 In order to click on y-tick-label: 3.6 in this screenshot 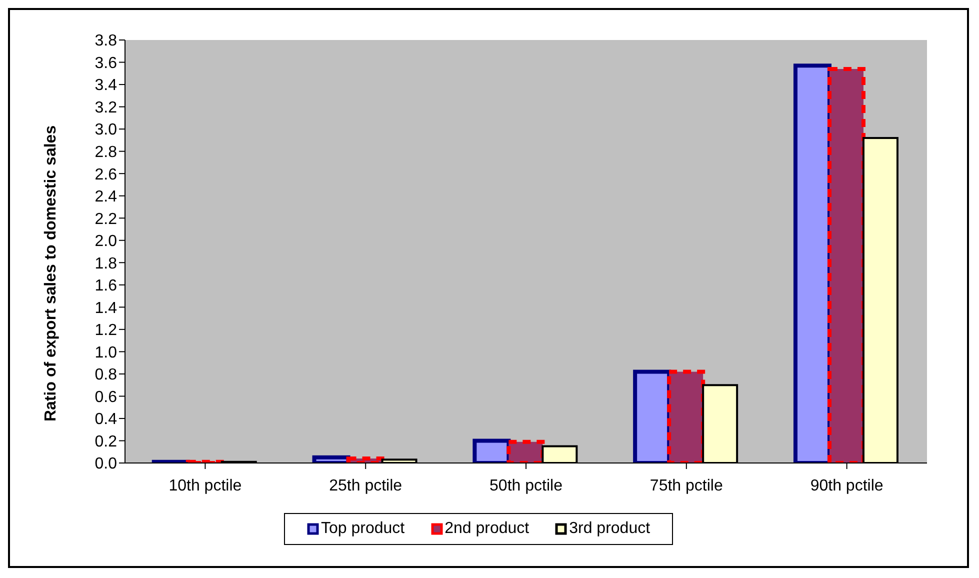, I will do `click(106, 63)`.